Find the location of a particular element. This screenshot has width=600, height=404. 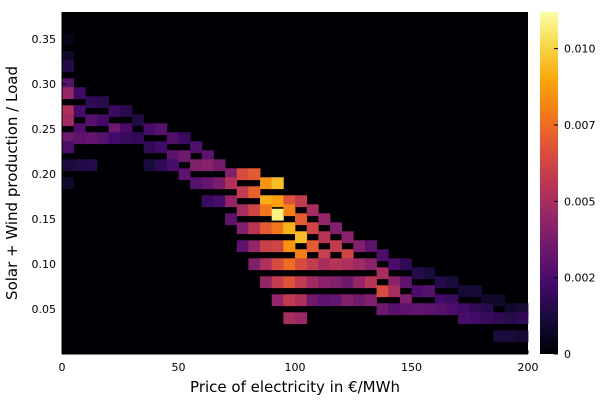

x-tick-label: 0 is located at coordinates (62, 367).